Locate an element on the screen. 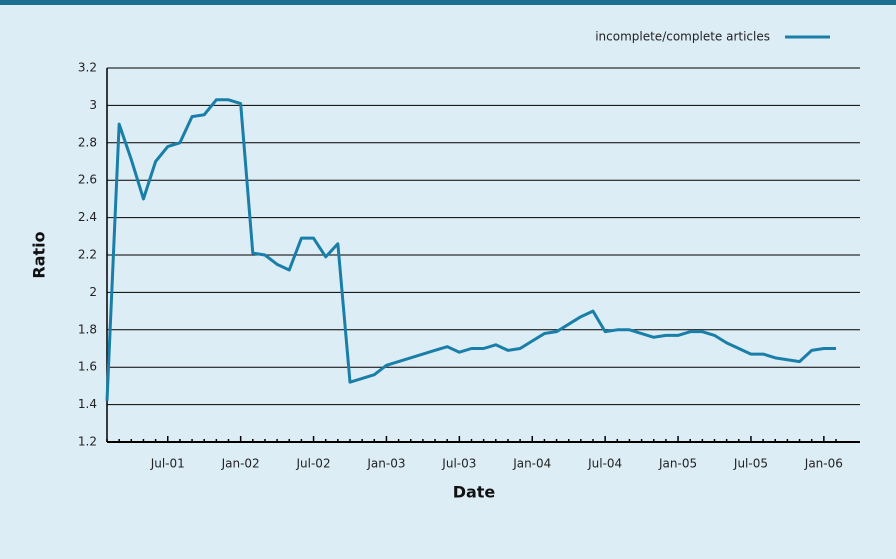  x-tick-label: Jan-03 is located at coordinates (385, 464).